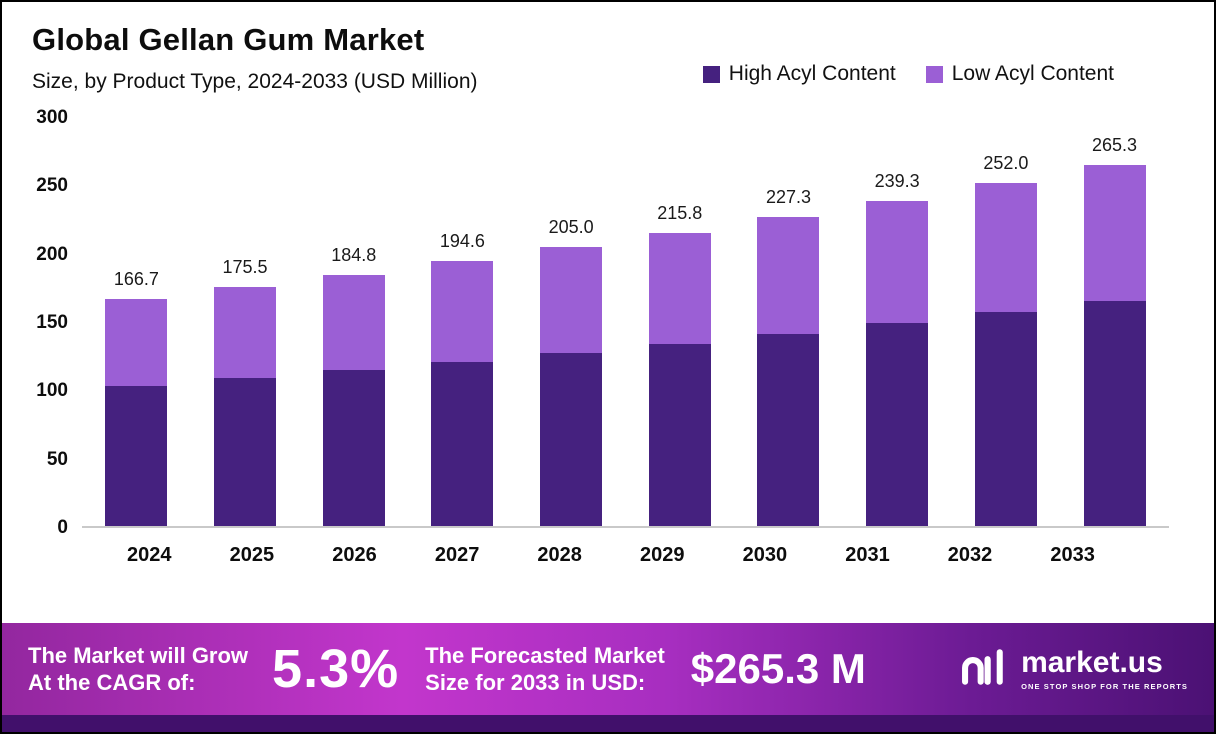 The image size is (1216, 734). What do you see at coordinates (336, 669) in the screenshot?
I see `cagr-value: 5.3%` at bounding box center [336, 669].